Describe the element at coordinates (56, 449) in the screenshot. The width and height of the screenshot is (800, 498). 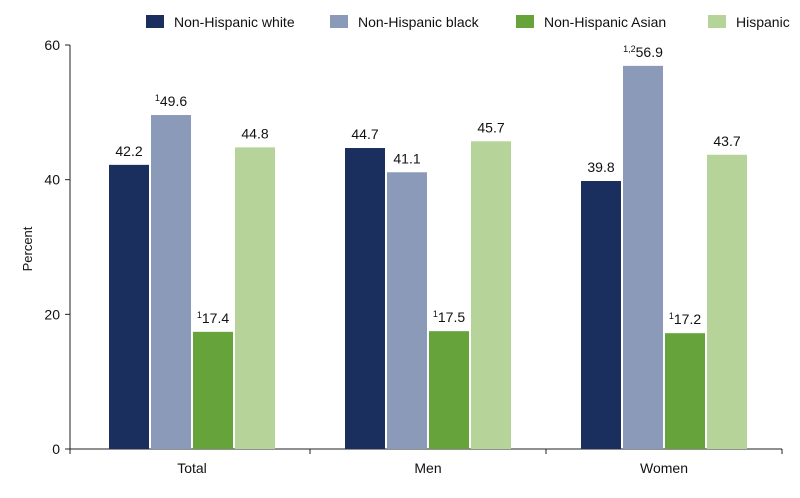
I see `y-tick-label: 0` at that location.